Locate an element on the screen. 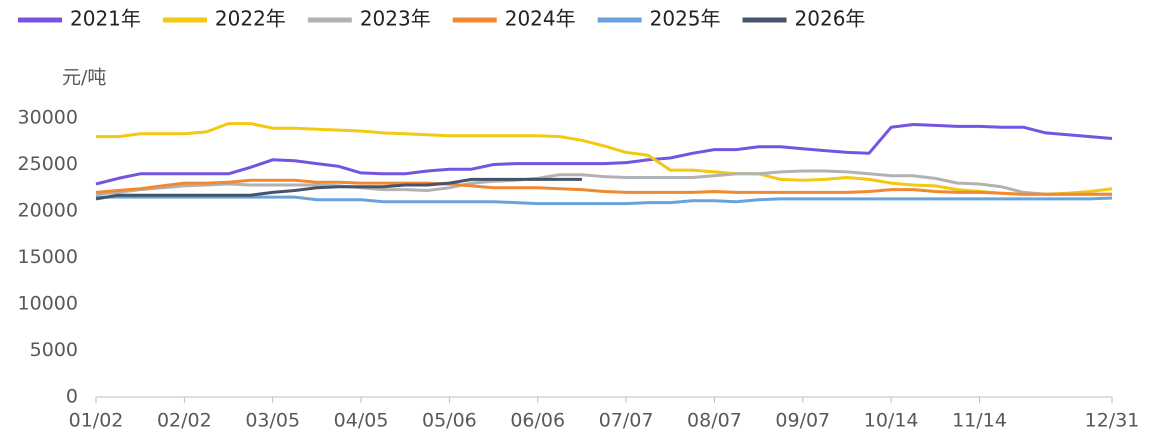  x-tick-label: 08/07 is located at coordinates (714, 421).